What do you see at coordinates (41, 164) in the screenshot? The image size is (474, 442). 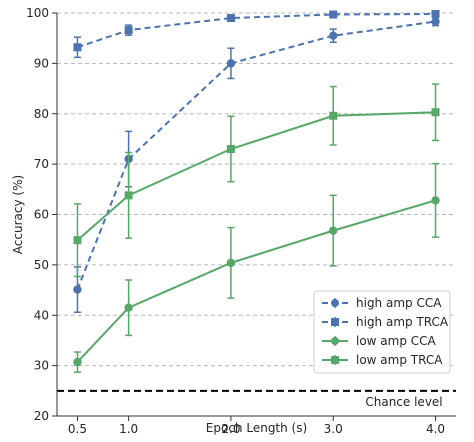 I see `y-tick-label: 70` at bounding box center [41, 164].